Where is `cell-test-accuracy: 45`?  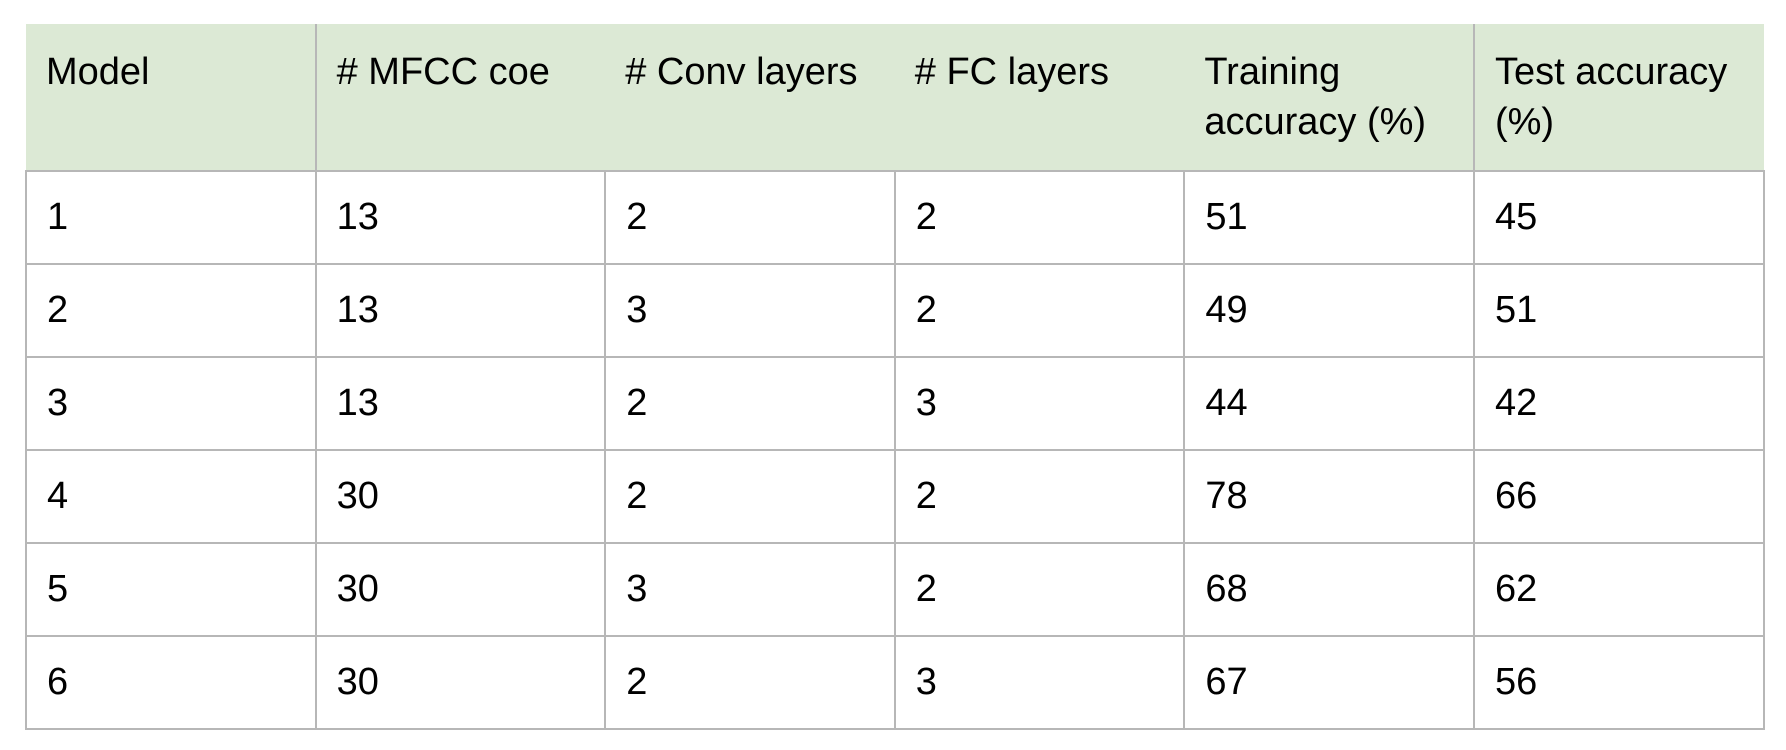 cell-test-accuracy: 45 is located at coordinates (1618, 217).